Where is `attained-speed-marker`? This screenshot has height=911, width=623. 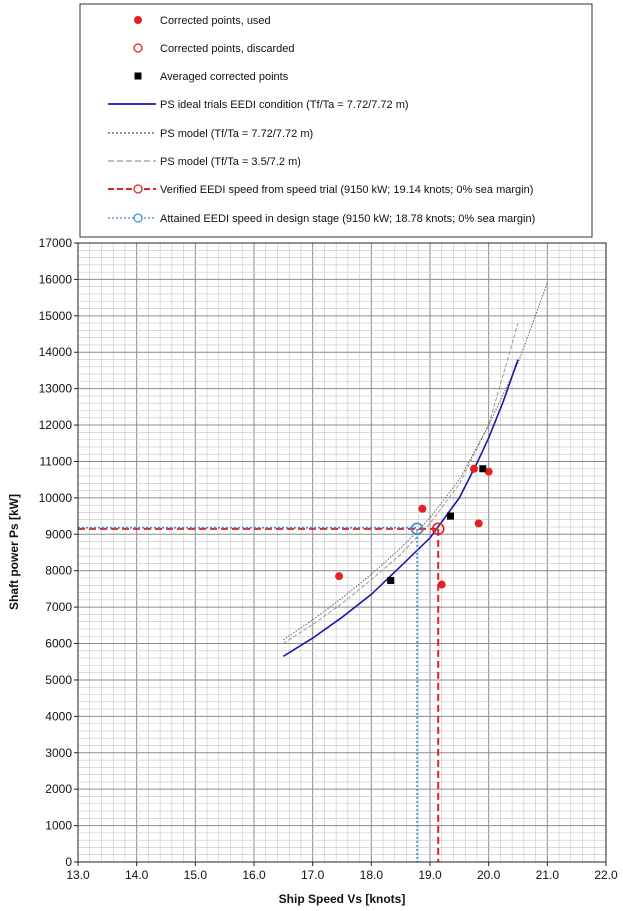 attained-speed-marker is located at coordinates (417, 529).